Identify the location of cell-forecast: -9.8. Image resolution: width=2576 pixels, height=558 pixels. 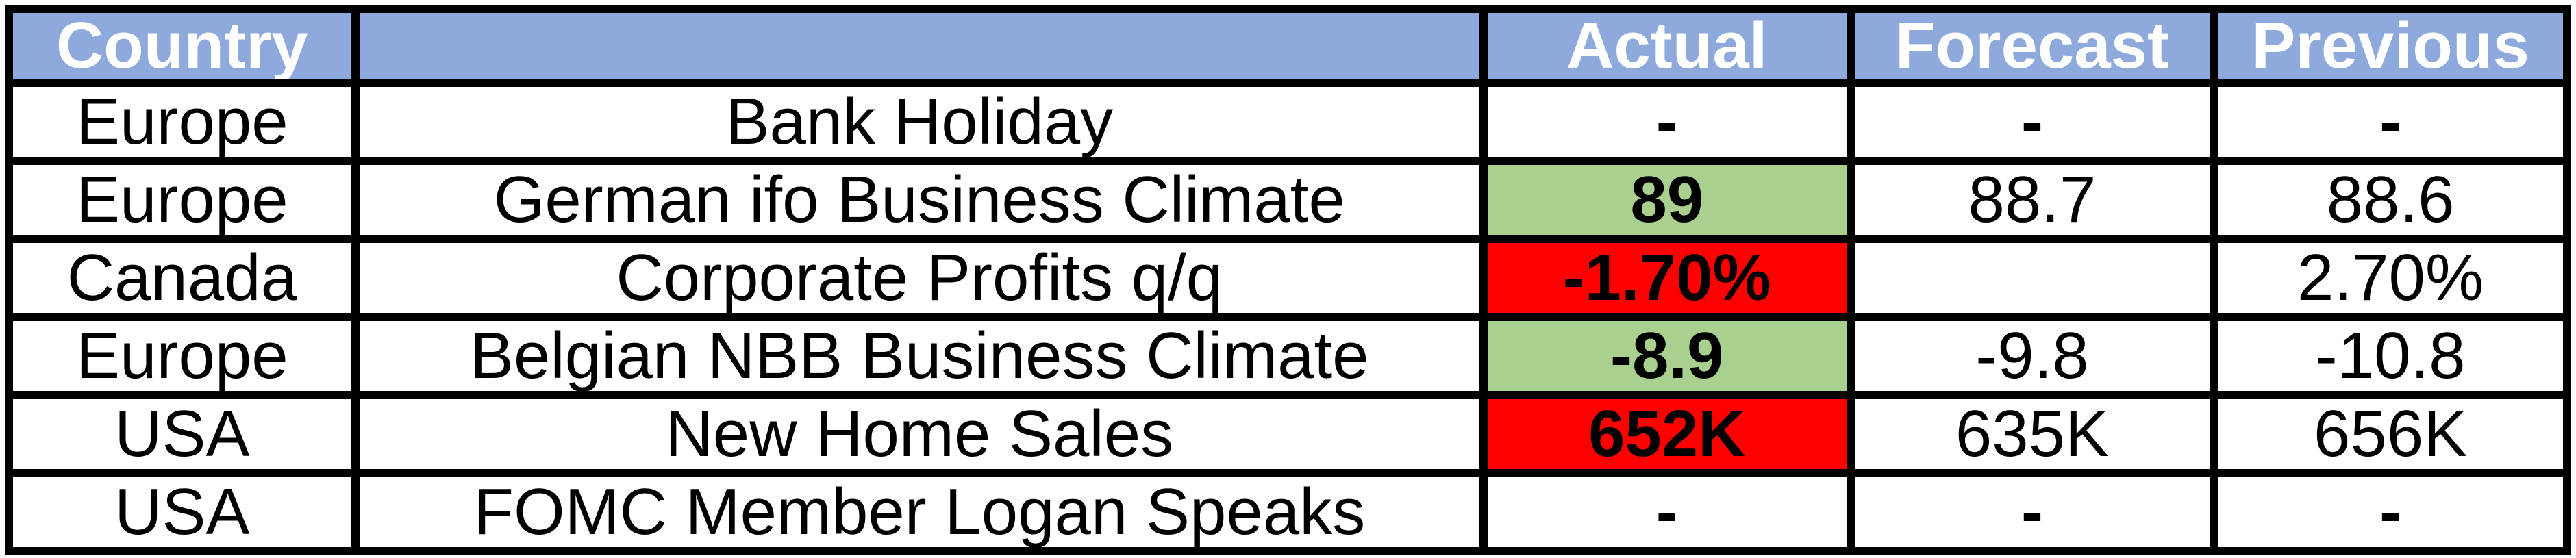
(2032, 356).